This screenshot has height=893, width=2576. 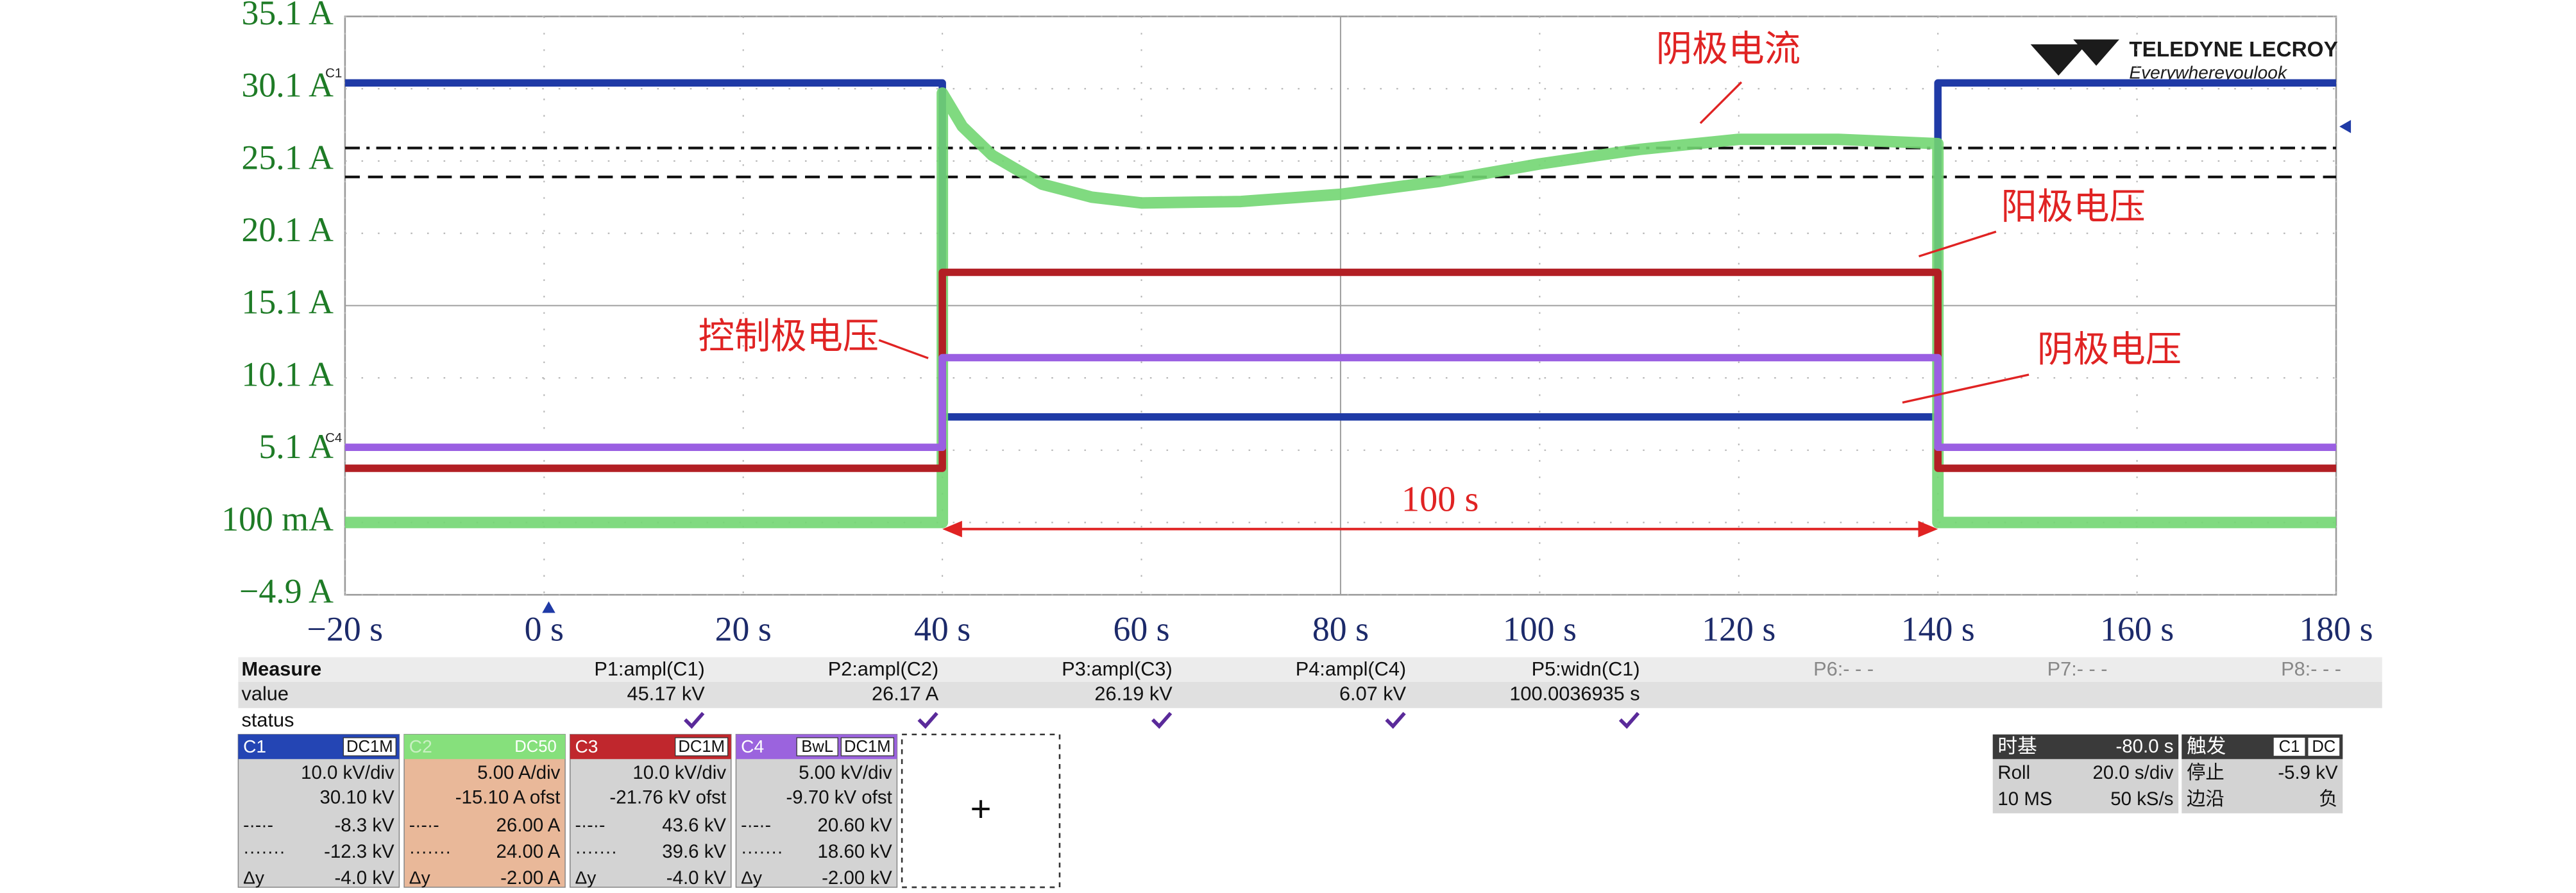 I want to click on series-label: 阳极电压, so click(x=2073, y=207).